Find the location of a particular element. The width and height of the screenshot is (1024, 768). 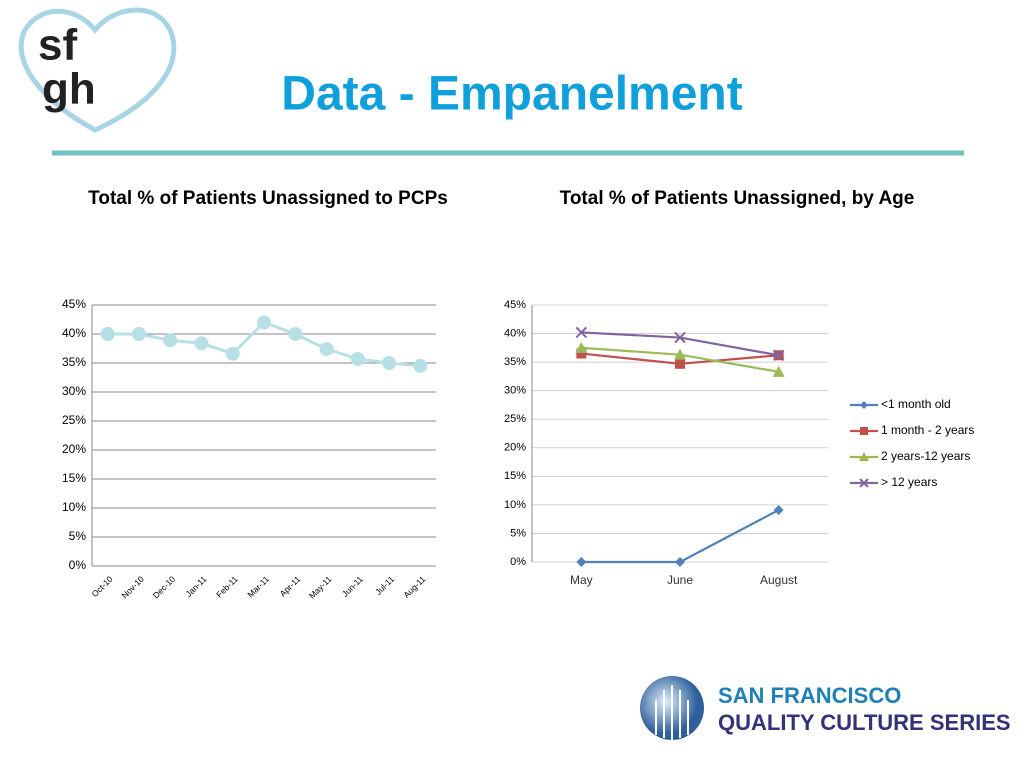

legend-label: 2 years-12 years is located at coordinates (925, 456).